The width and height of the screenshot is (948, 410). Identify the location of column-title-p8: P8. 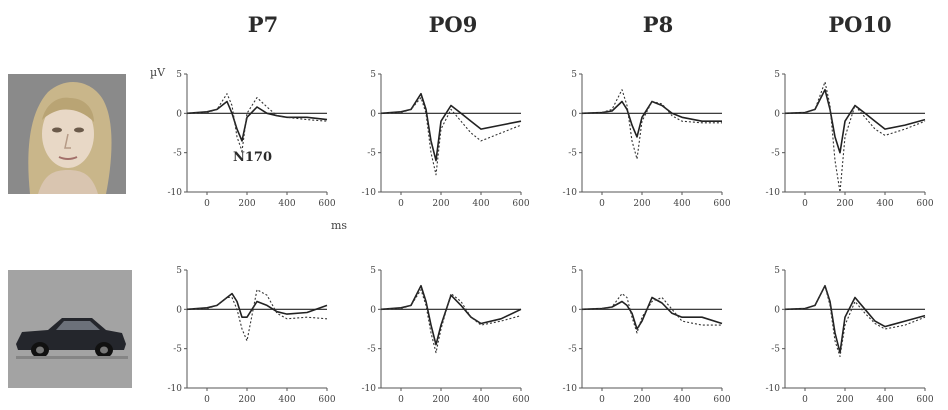
(658, 24).